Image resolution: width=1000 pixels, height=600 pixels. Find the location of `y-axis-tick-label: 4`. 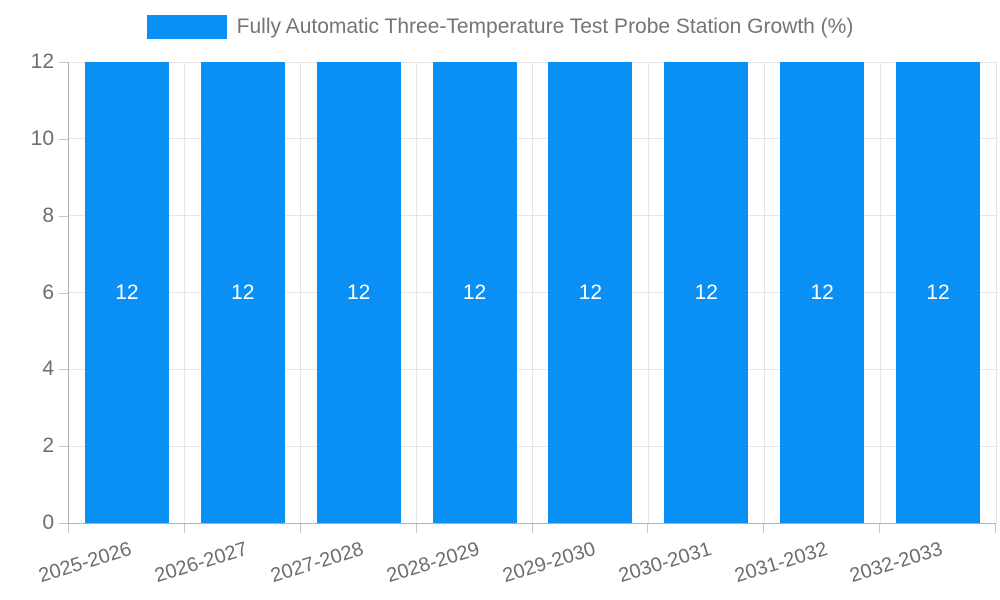

y-axis-tick-label: 4 is located at coordinates (48, 369).